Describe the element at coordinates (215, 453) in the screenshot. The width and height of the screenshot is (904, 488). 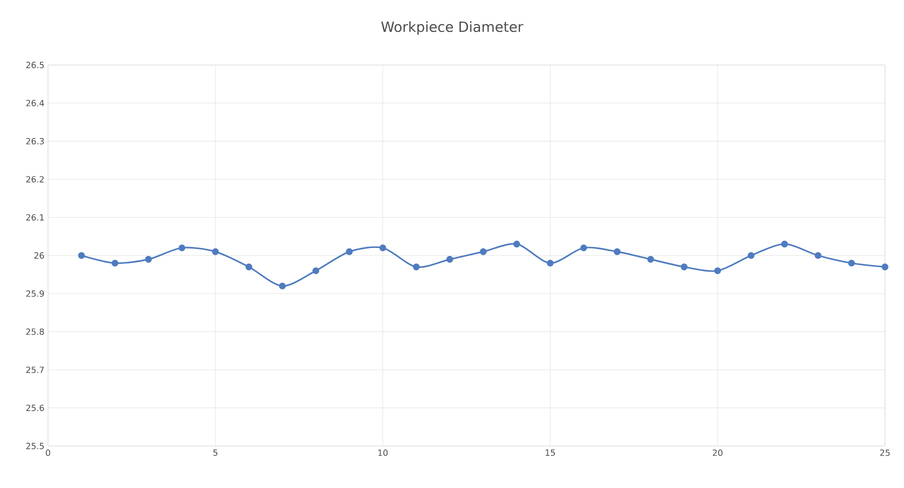
I see `x-tick-label: 5` at that location.